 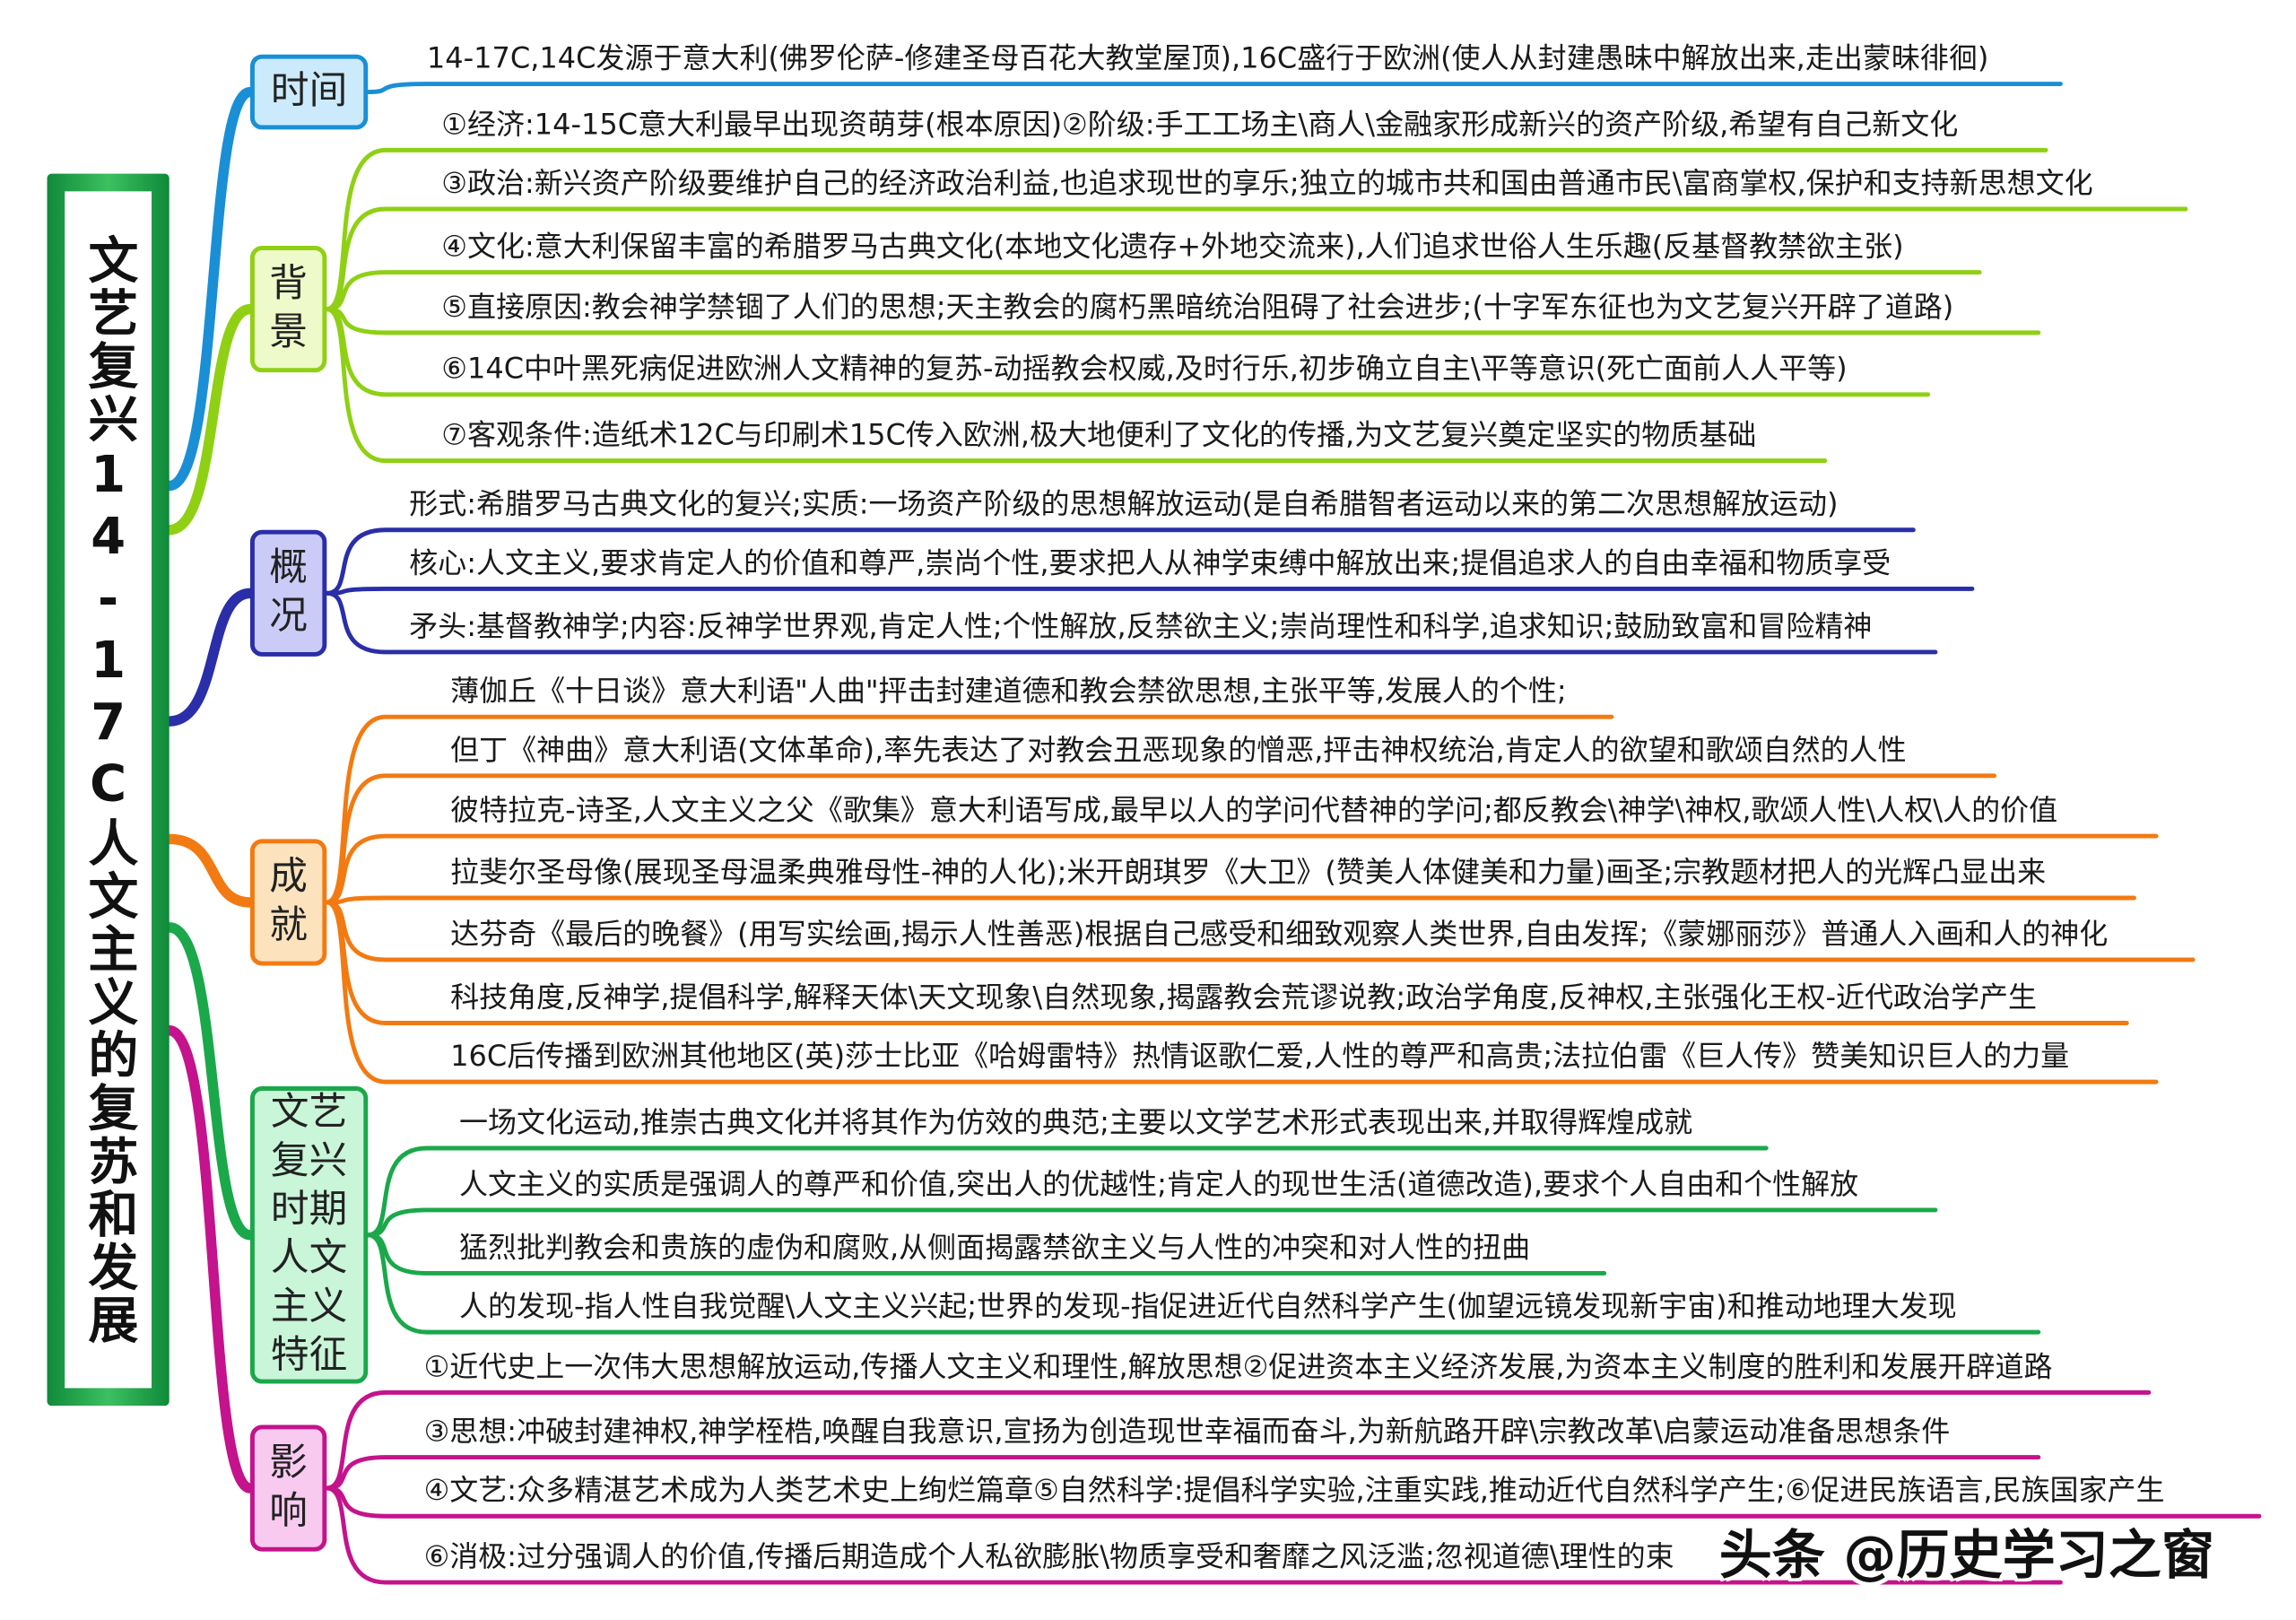 I want to click on subtopic-item: 猛烈批判教会和贵族的虚伪和腐败,从侧面揭露禁欲主义与人性的冲突和对人性的扭曲, so click(x=994, y=1247).